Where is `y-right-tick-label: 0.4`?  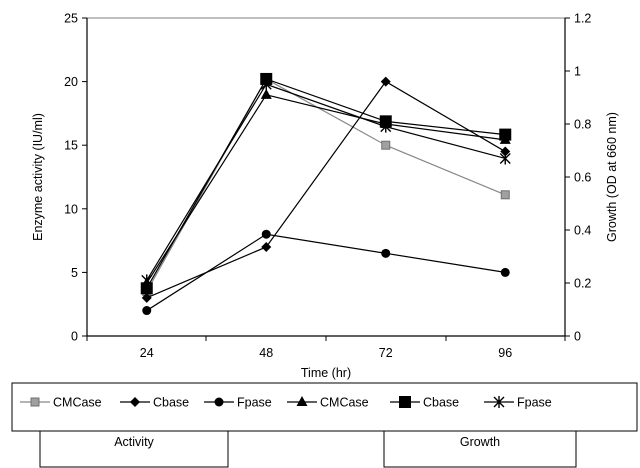
y-right-tick-label: 0.4 is located at coordinates (582, 231).